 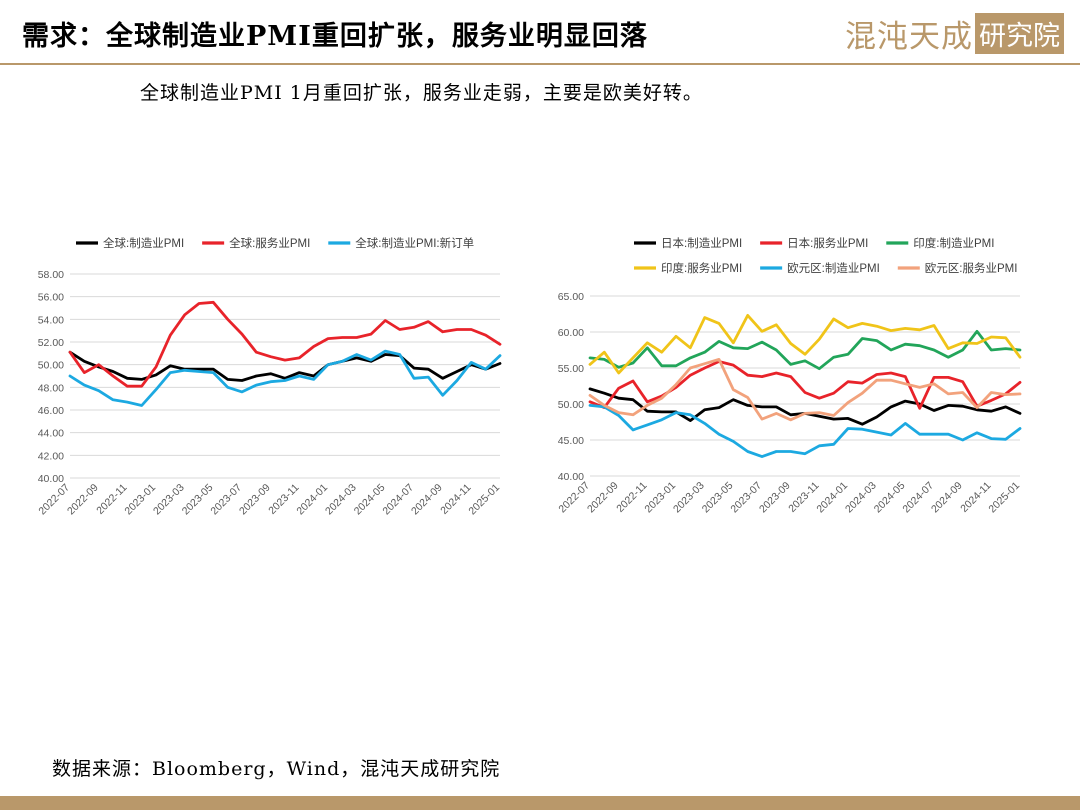 I want to click on y-tick-label: 45.00, so click(x=571, y=441).